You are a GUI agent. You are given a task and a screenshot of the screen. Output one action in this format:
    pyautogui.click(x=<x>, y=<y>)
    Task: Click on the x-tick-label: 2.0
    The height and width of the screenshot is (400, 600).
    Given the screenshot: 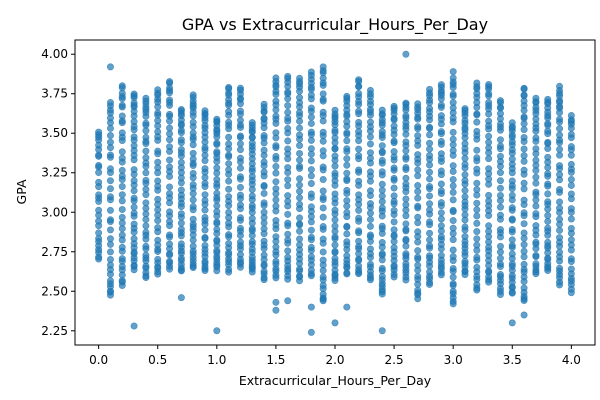 What is the action you would take?
    pyautogui.click(x=334, y=360)
    